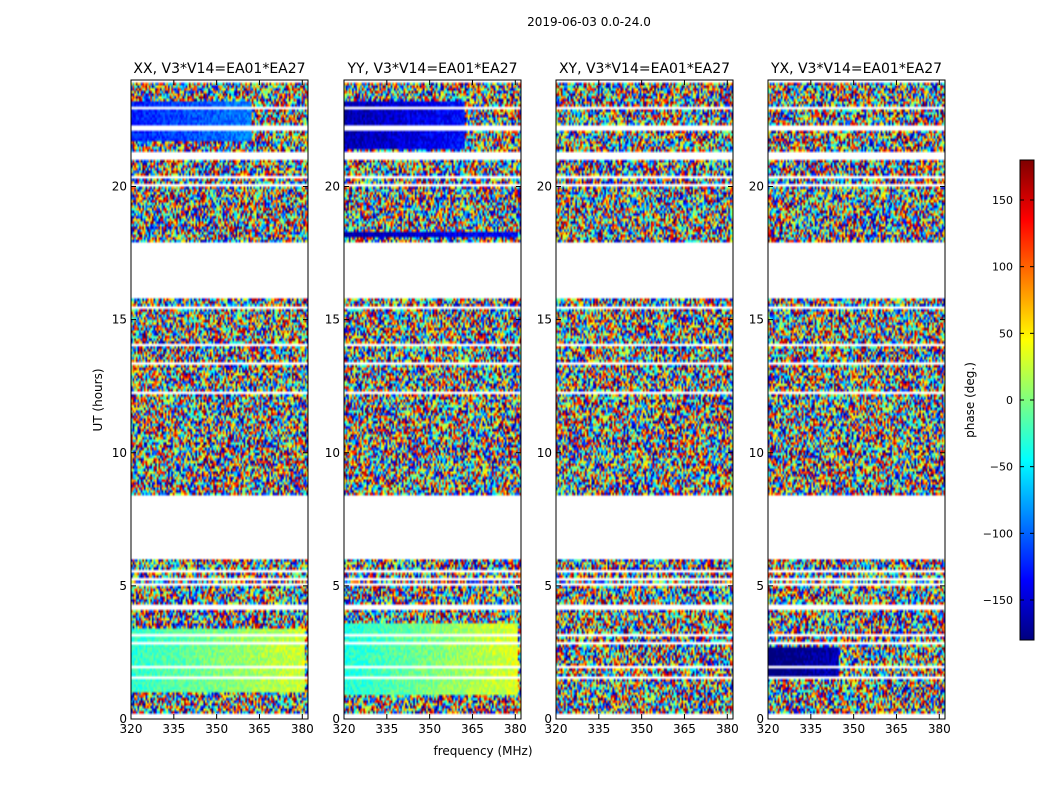 The width and height of the screenshot is (1050, 800). Describe the element at coordinates (1002, 200) in the screenshot. I see `colorbar-tick-label: 150` at that location.